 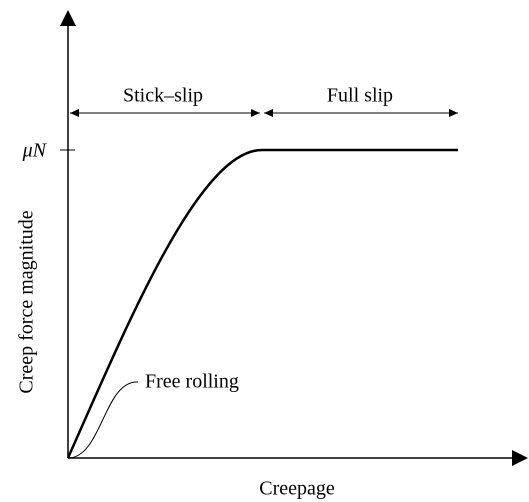 I want to click on x-axis-label: Creepage, so click(x=297, y=489).